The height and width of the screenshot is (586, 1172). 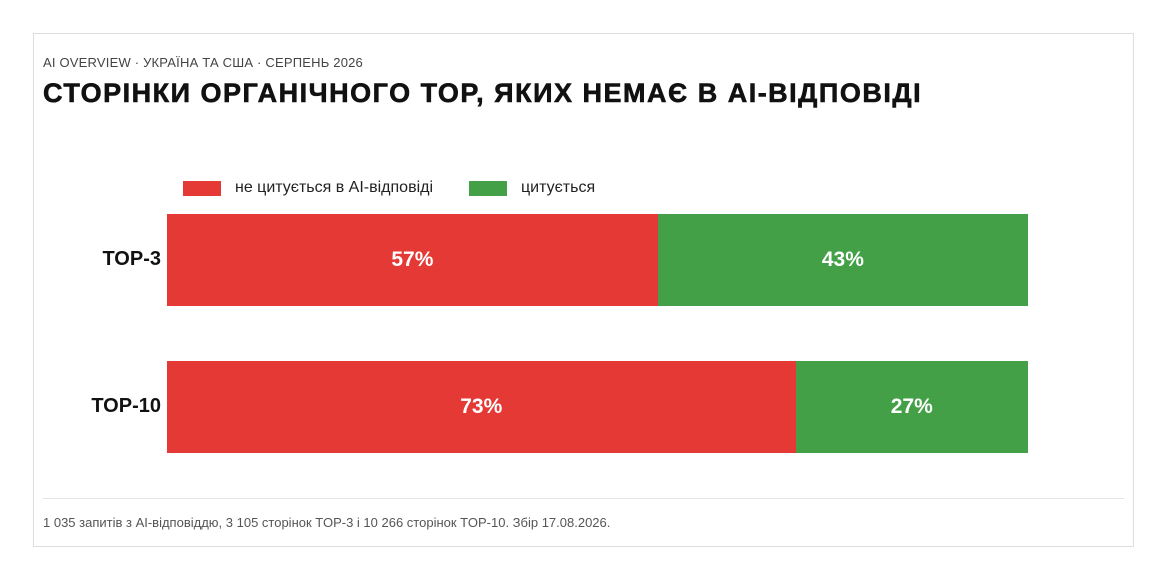 I want to click on legend-swatch-not-cited, so click(x=202, y=188).